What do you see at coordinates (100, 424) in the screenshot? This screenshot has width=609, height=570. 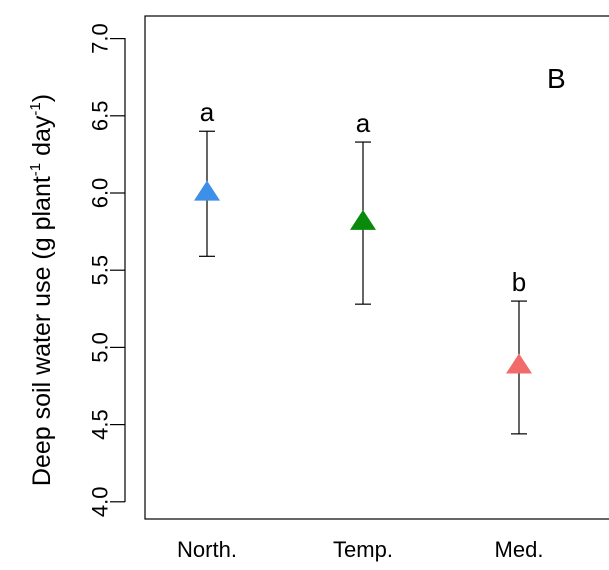 I see `y-tick-label: 4.5` at bounding box center [100, 424].